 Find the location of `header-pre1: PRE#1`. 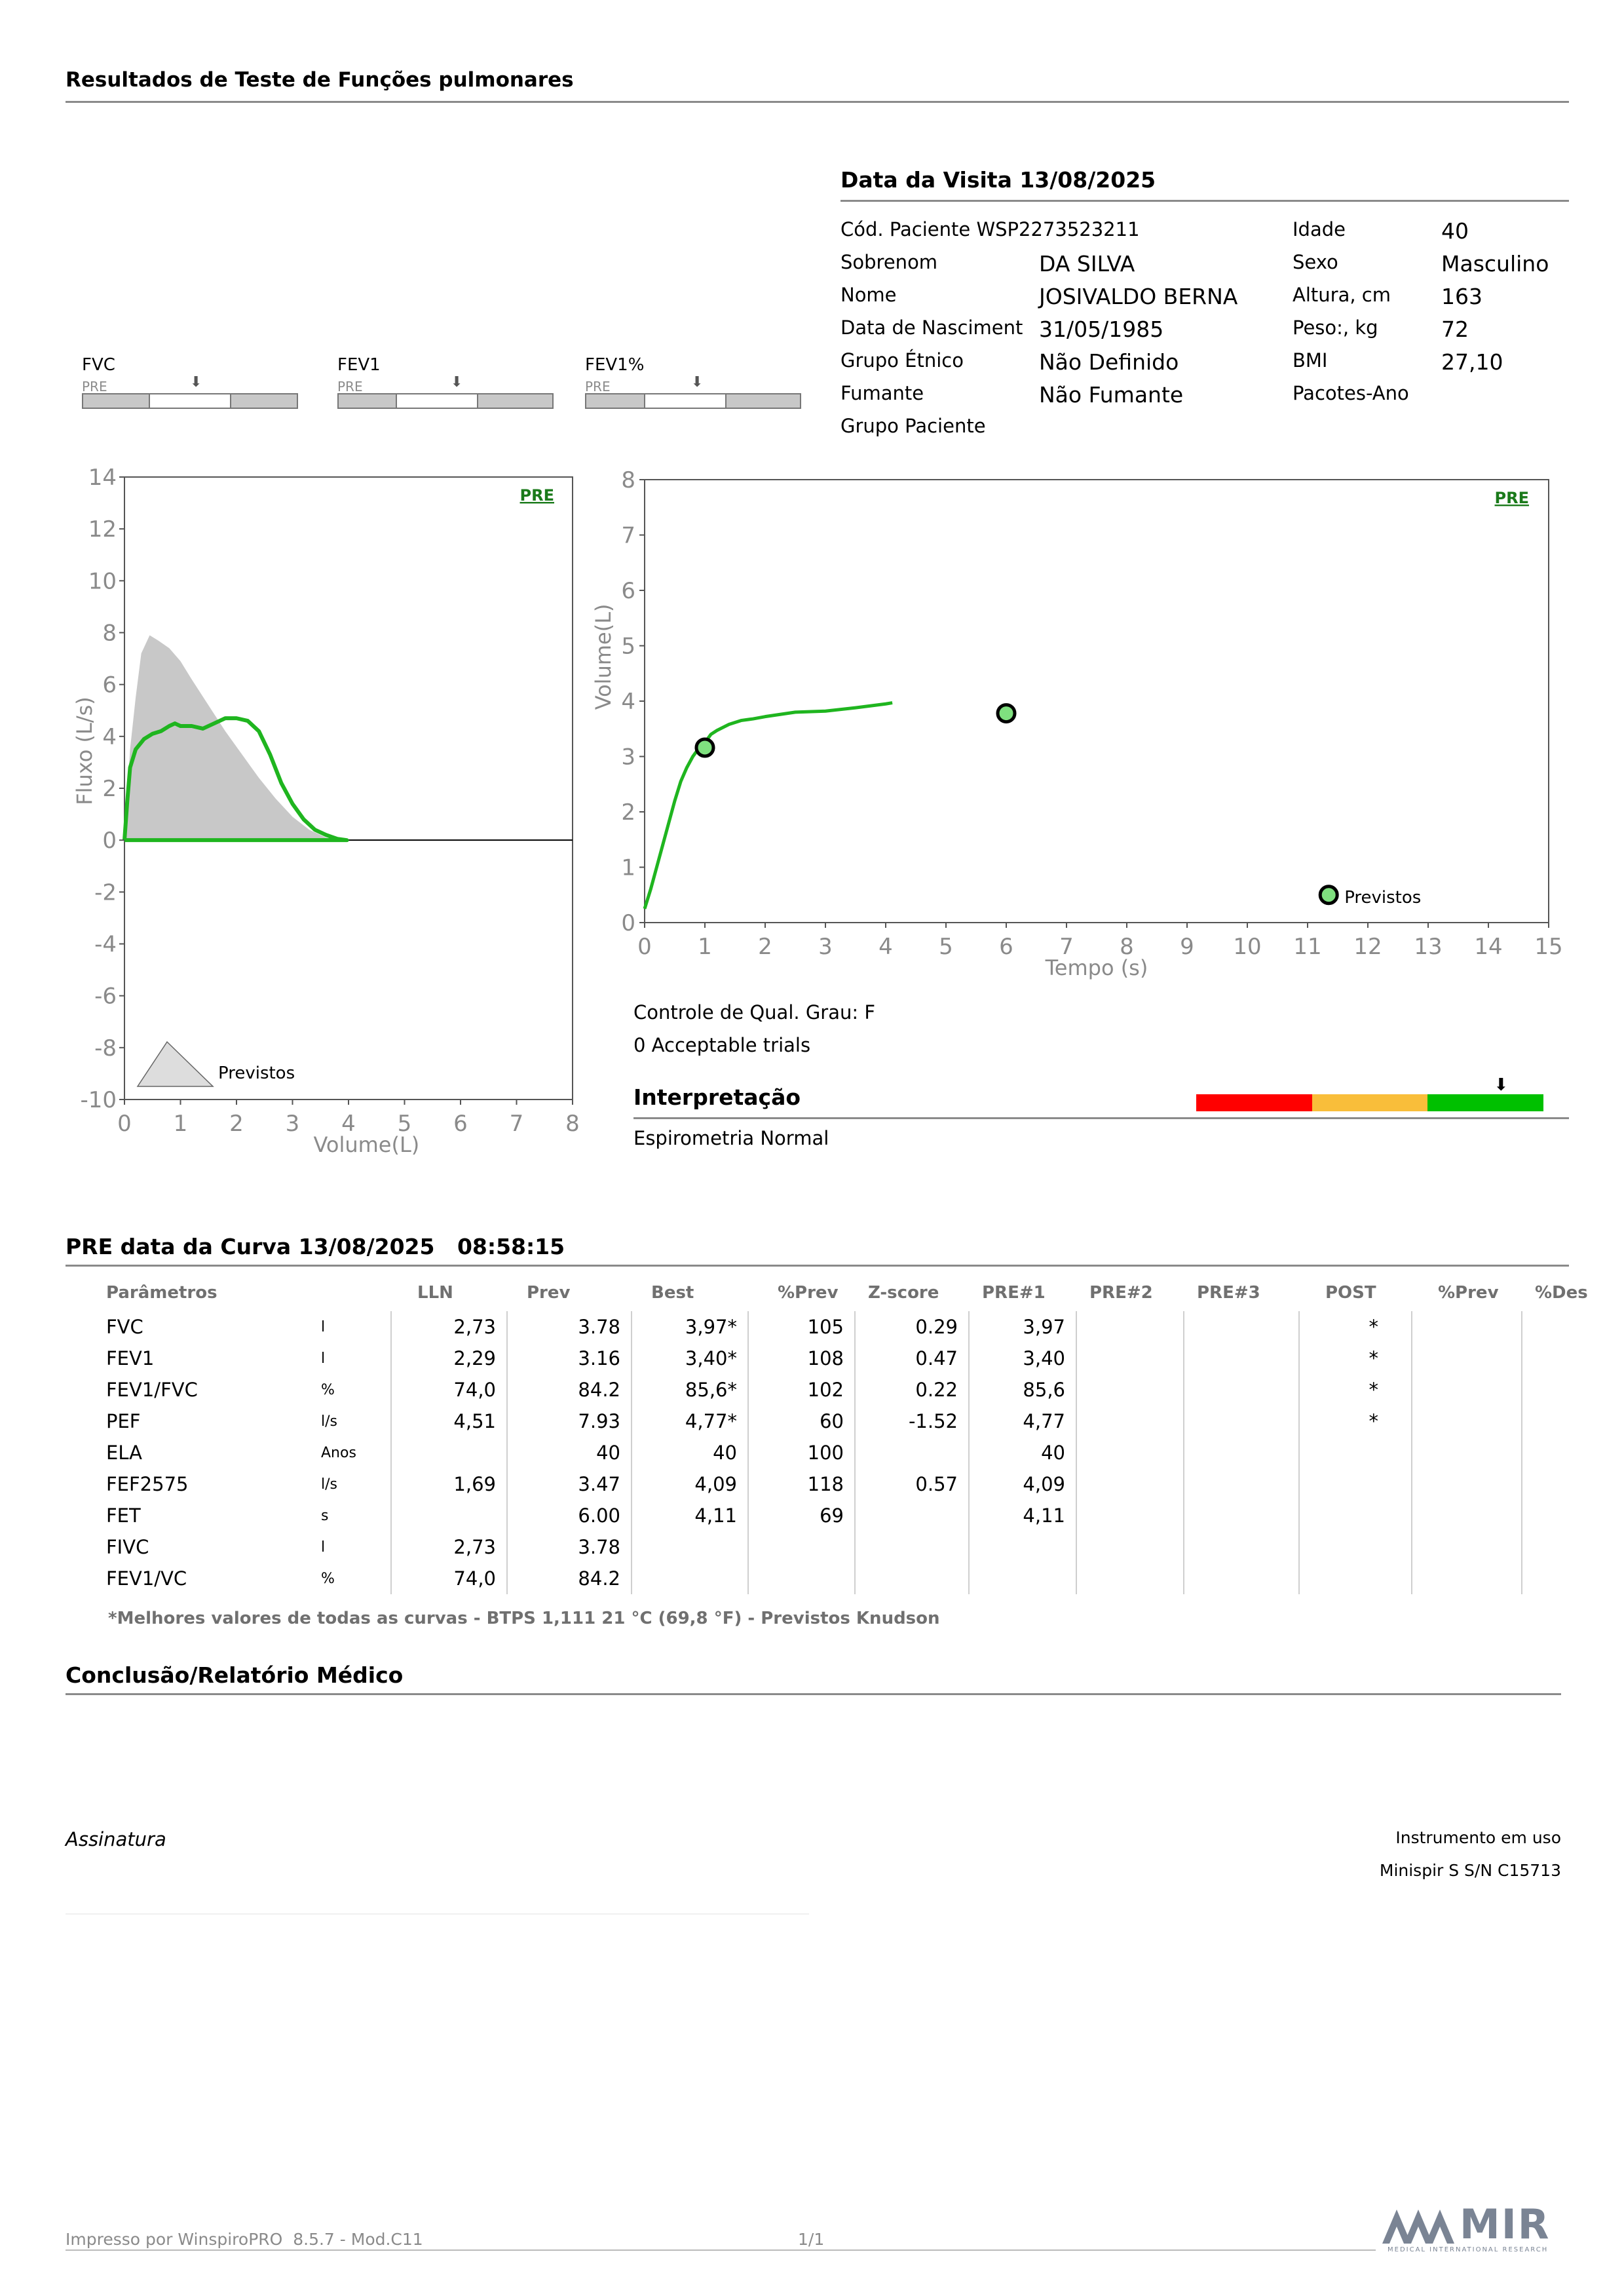

header-pre1: PRE#1 is located at coordinates (1014, 1293).